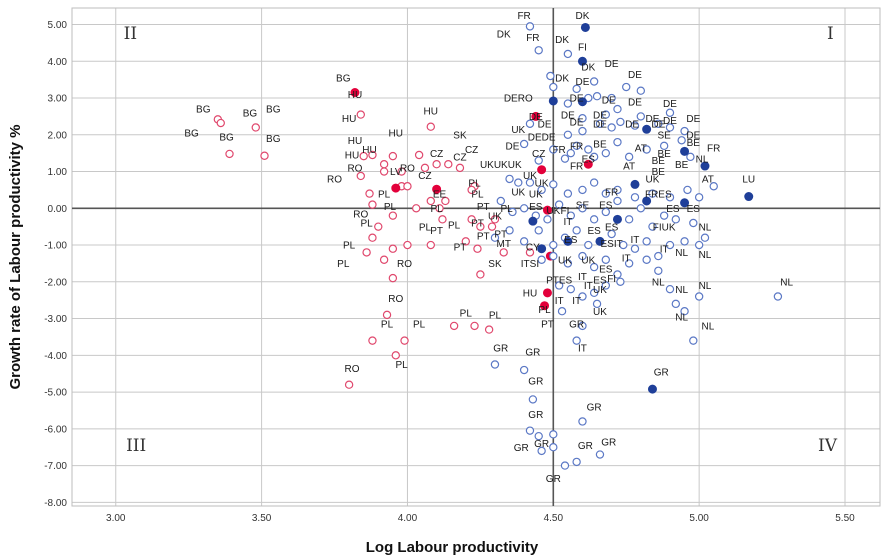  I want to click on y-tick-label: -5.00, so click(55, 393).